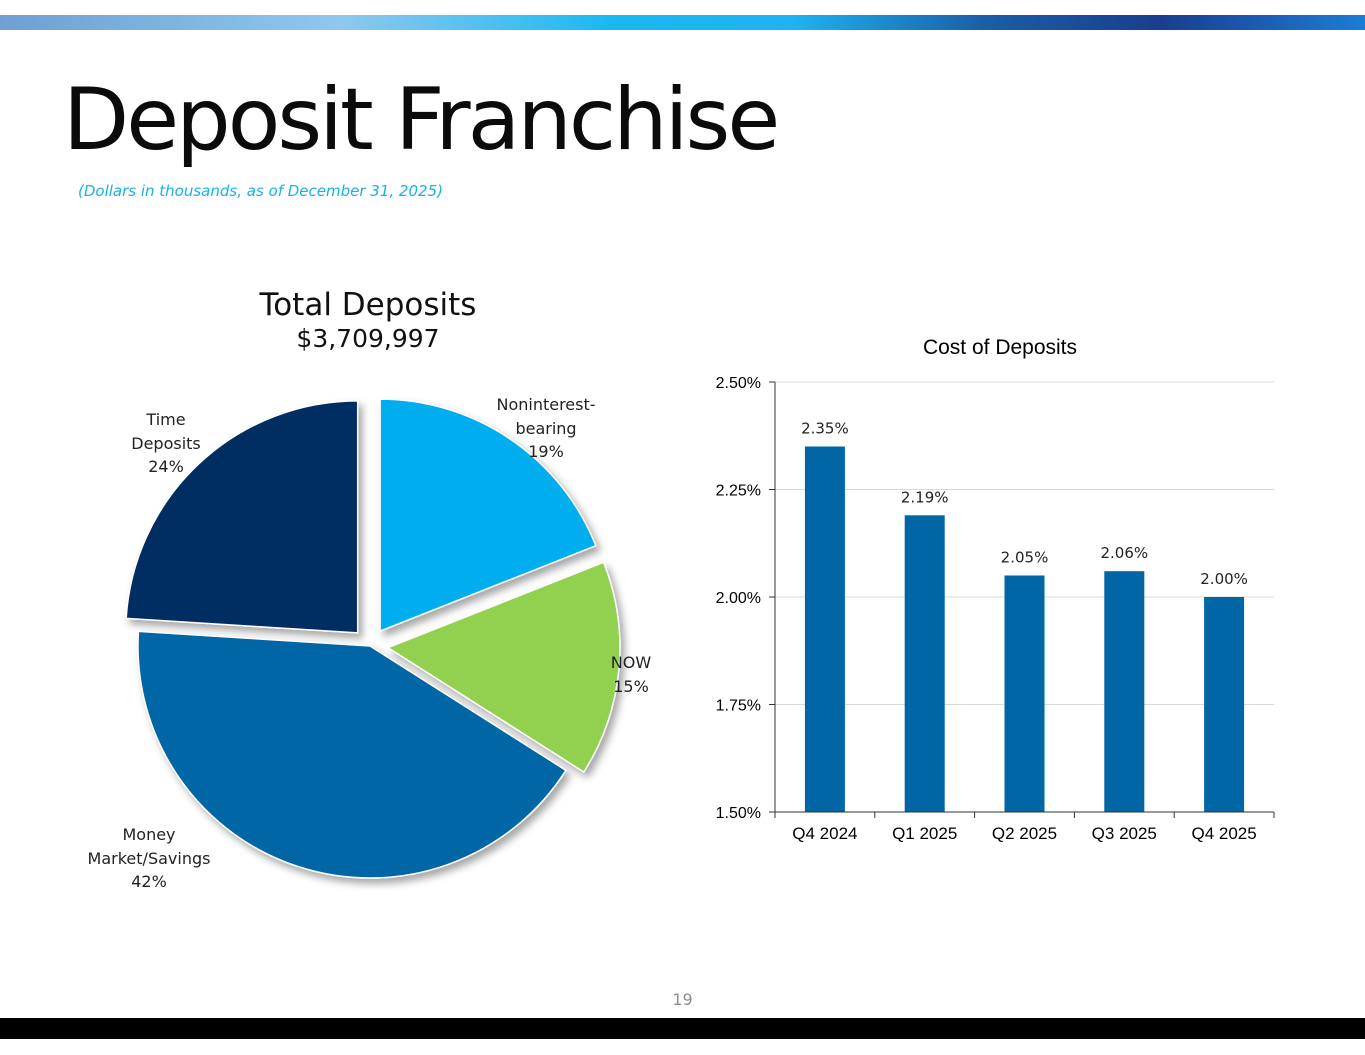 This screenshot has width=1365, height=1055. Describe the element at coordinates (488, 515) in the screenshot. I see `pie-slice-noninterest-bearing` at that location.